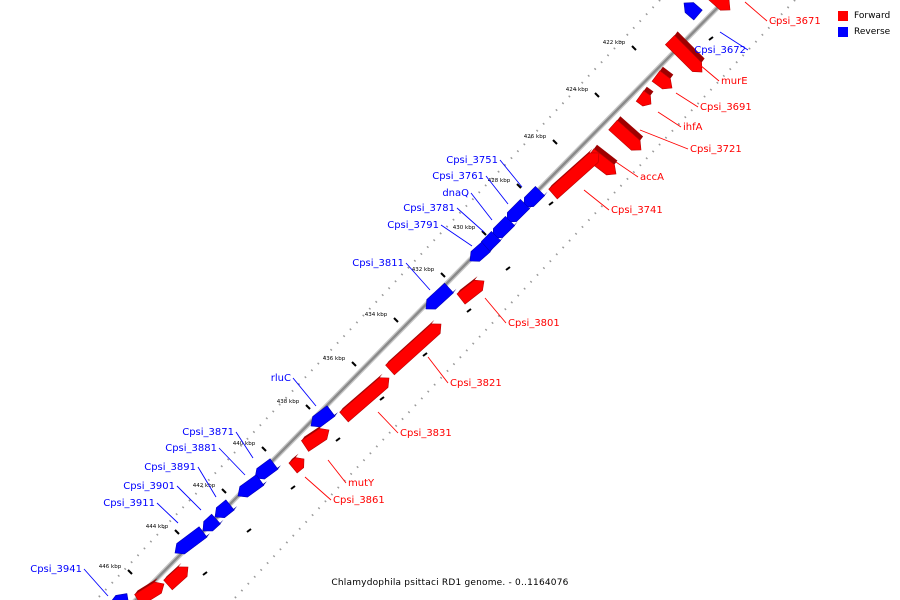 The width and height of the screenshot is (900, 600). Describe the element at coordinates (180, 480) in the screenshot. I see `reverse-gene-label: Cpsi_3891` at that location.